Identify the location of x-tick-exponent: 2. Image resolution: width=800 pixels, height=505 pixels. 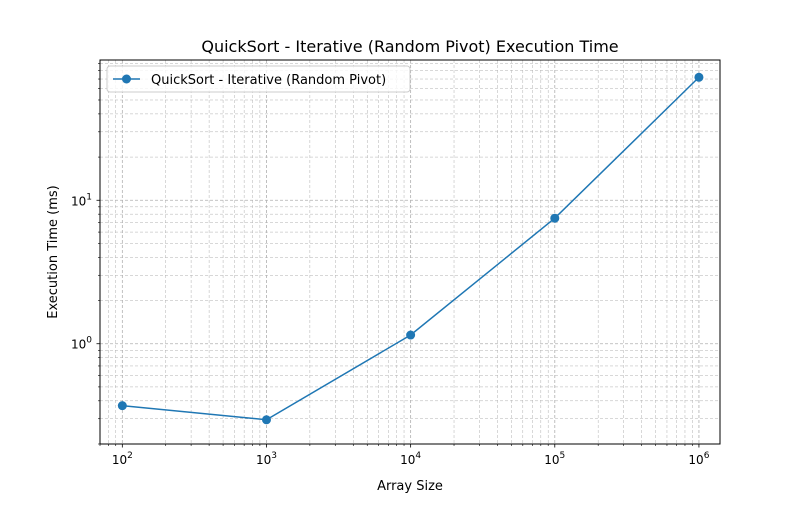
(130, 456).